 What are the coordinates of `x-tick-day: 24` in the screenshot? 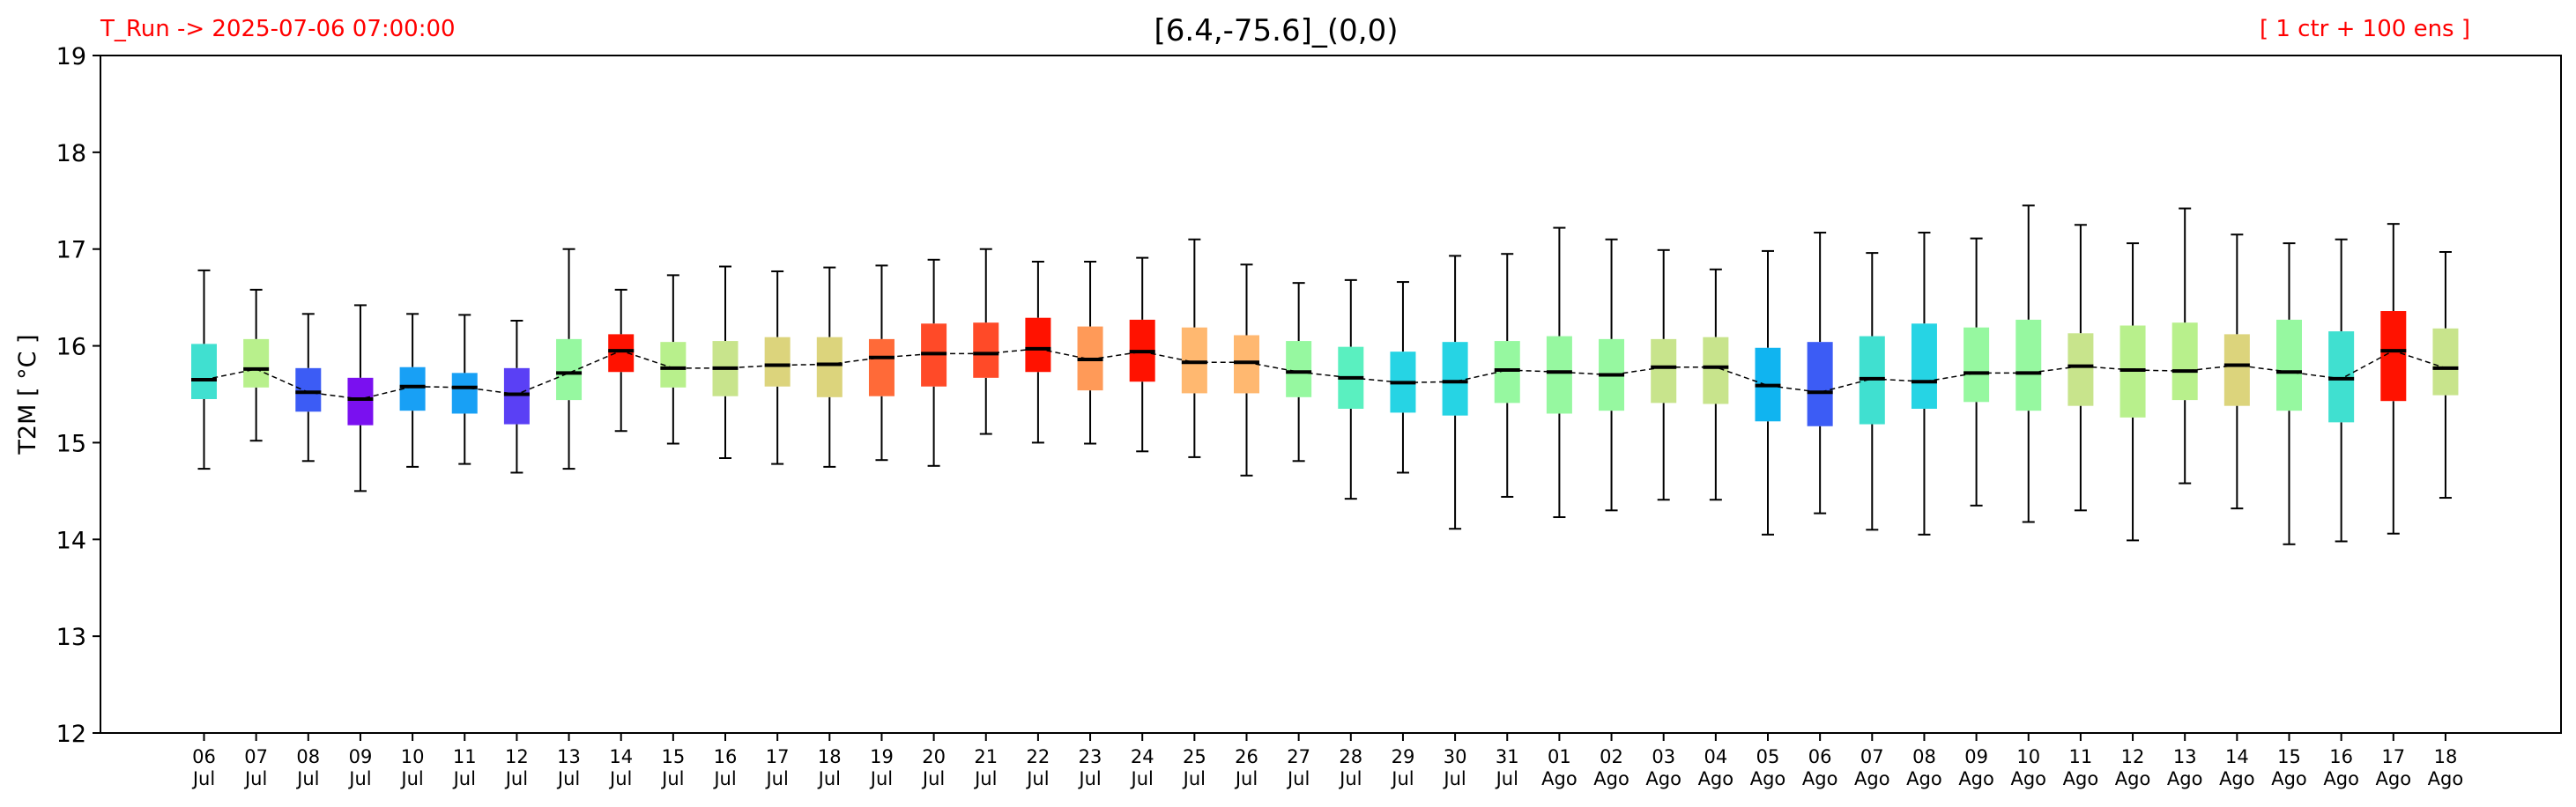 It's located at (1142, 756).